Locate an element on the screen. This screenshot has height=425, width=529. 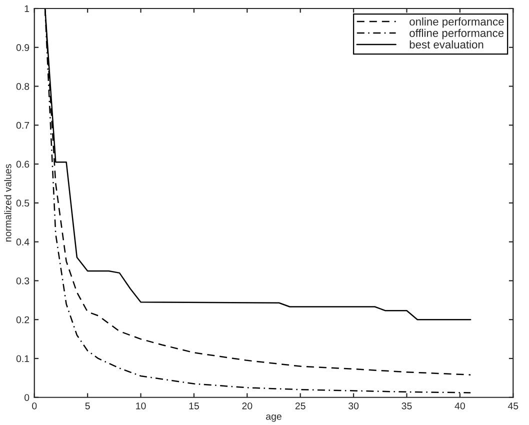
legend-label: best evaluation is located at coordinates (447, 44).